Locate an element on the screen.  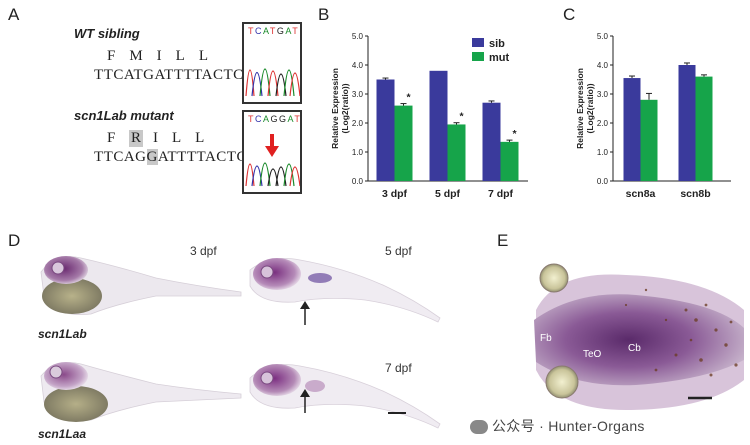
mutant-amino-acids: F R ILL is located at coordinates (162, 138).